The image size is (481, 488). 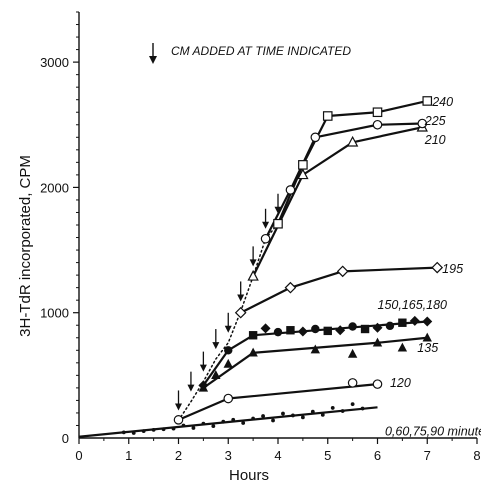 What do you see at coordinates (153, 53) in the screenshot?
I see `annotation-arrow-icon` at bounding box center [153, 53].